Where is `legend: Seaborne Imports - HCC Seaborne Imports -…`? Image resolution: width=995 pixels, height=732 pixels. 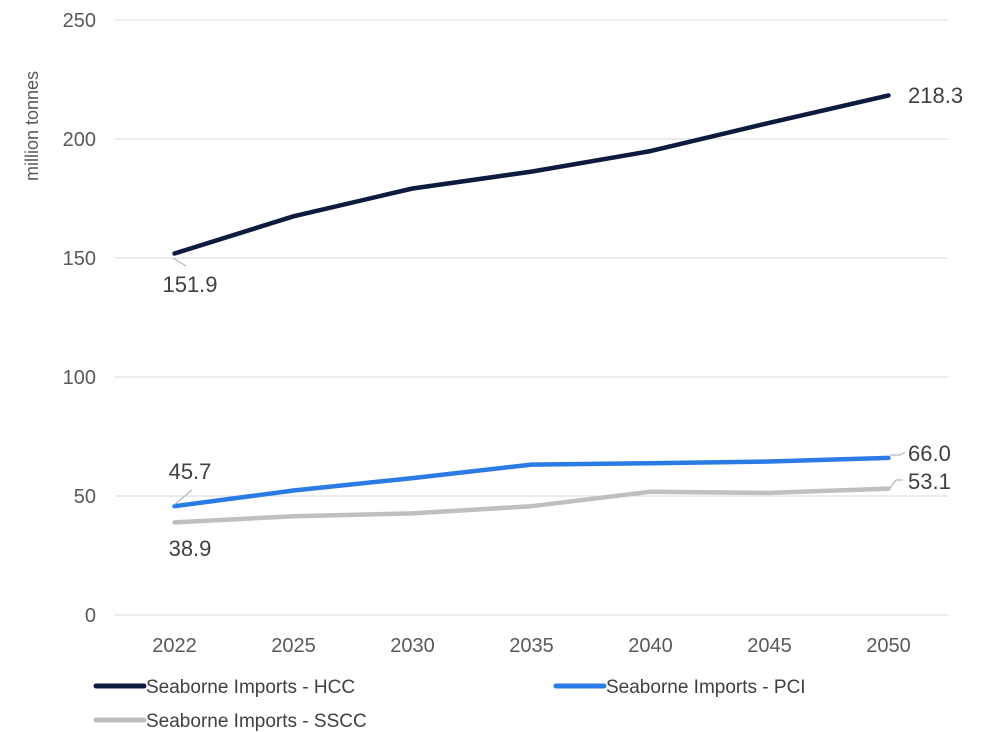
legend: Seaborne Imports - HCC Seaborne Imports -… is located at coordinates (449, 704).